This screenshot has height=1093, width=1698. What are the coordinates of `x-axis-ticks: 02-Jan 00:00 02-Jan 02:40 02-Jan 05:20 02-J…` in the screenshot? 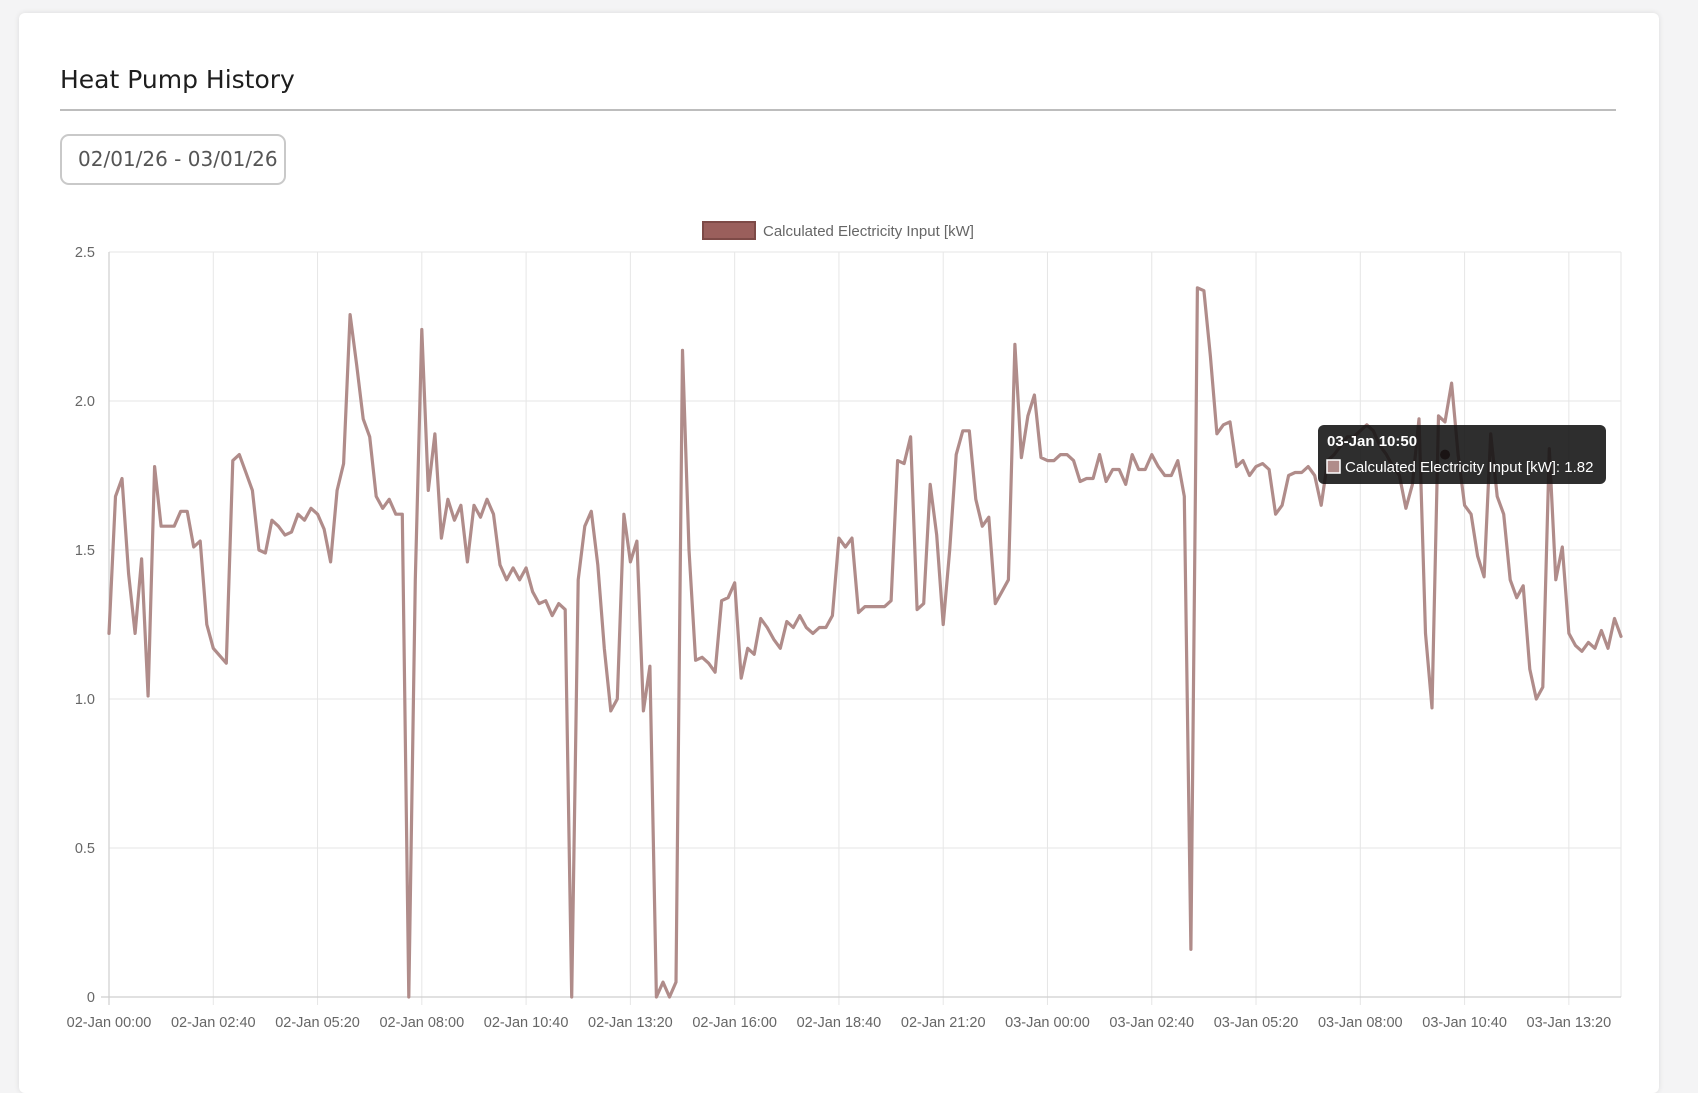 It's located at (839, 1023).